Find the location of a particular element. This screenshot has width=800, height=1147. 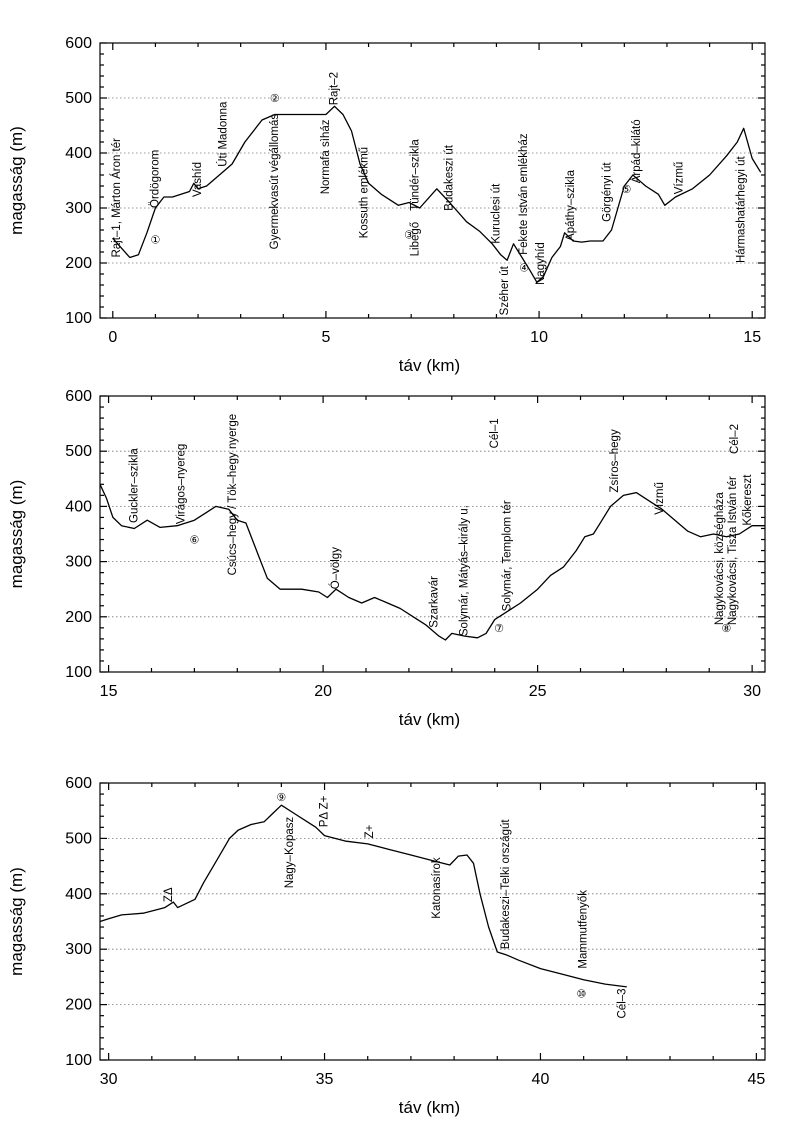

waypoint-label: Kossuth emlékmű is located at coordinates (364, 192).